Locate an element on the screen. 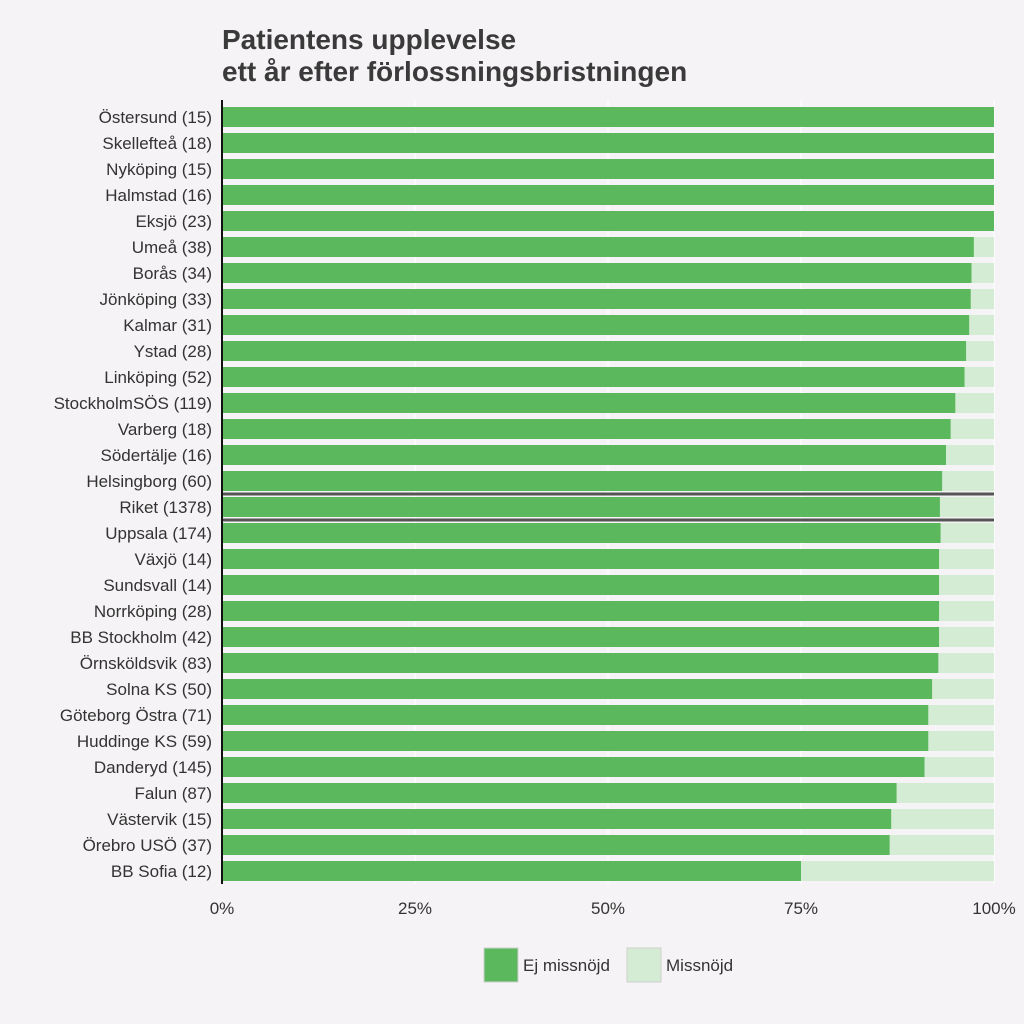  x-tick-label-1: 25% is located at coordinates (415, 908).